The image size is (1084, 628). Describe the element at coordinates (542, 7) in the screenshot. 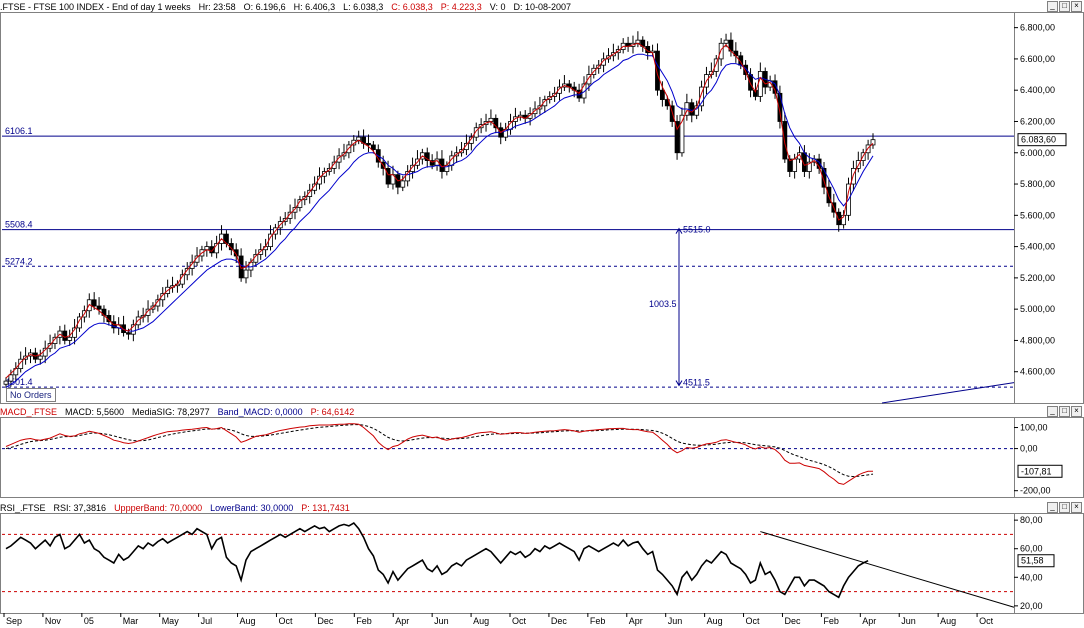

I see `price-date: D: 10-08-2007` at that location.